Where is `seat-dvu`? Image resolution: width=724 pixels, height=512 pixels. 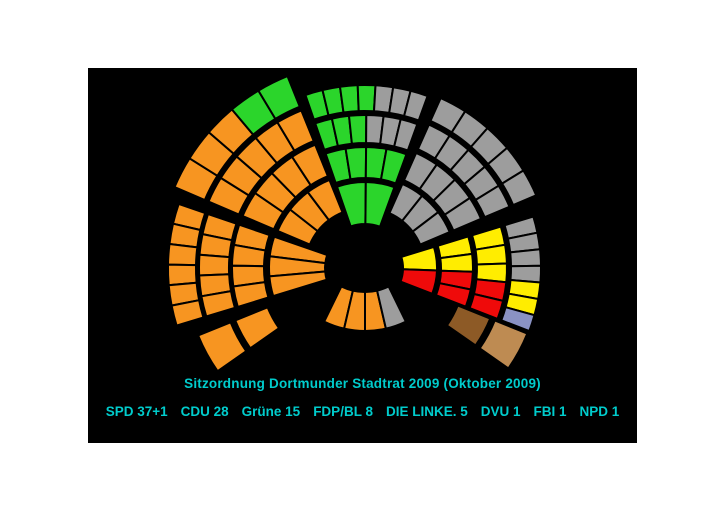
seat-dvu is located at coordinates (518, 319).